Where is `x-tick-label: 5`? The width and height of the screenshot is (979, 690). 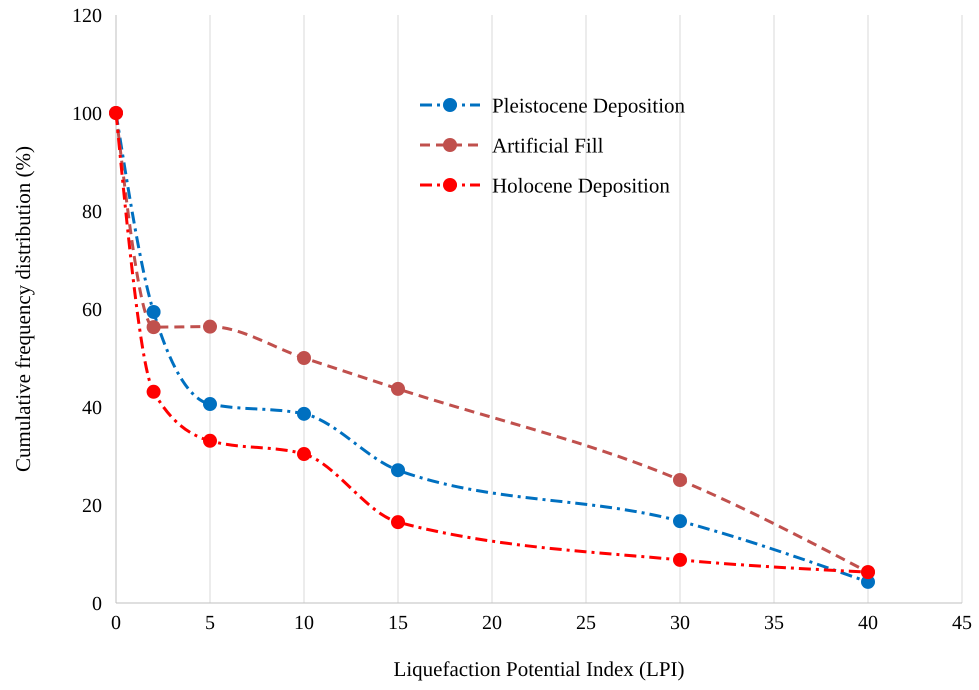
x-tick-label: 5 is located at coordinates (210, 623).